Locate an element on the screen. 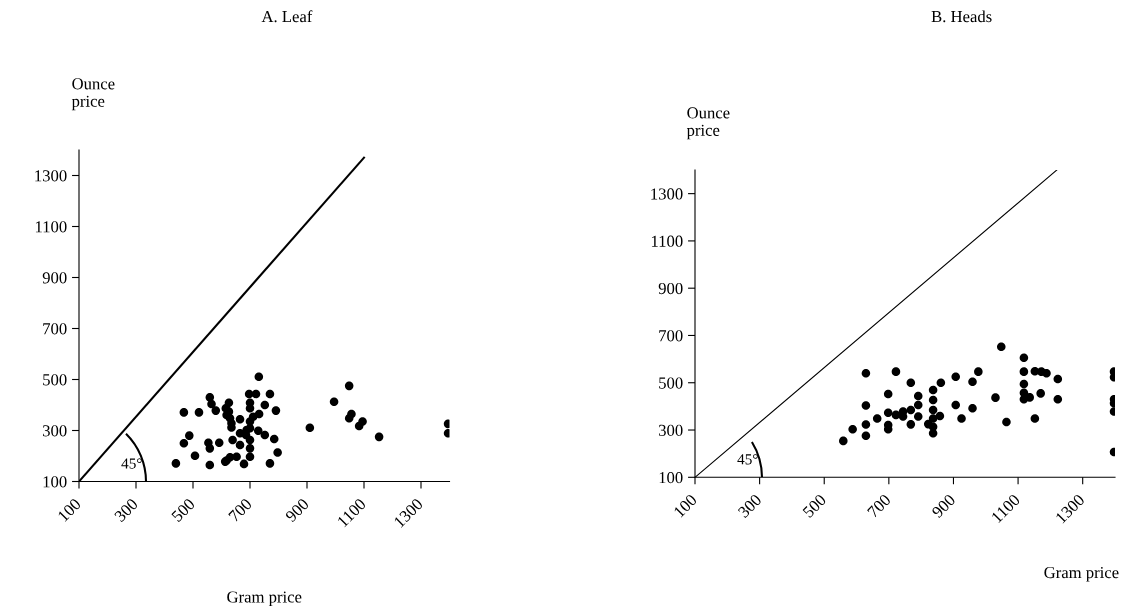 The height and width of the screenshot is (606, 1133). chart-title: B. Heads is located at coordinates (961, 16).